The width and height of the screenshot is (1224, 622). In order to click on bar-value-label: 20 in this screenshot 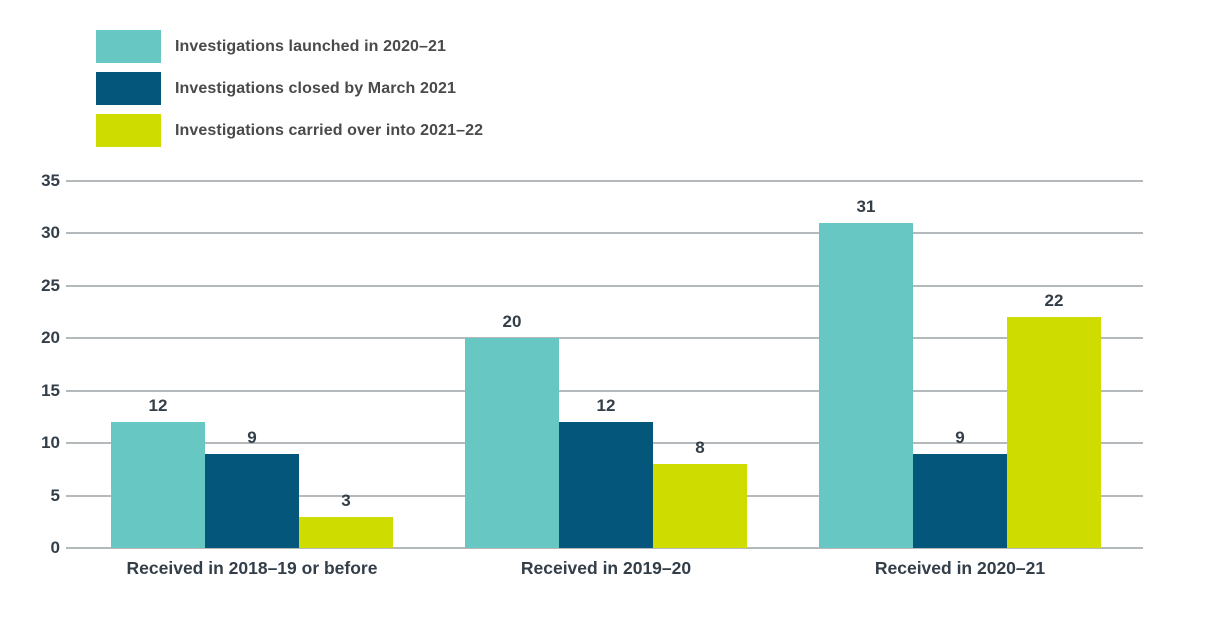, I will do `click(512, 321)`.